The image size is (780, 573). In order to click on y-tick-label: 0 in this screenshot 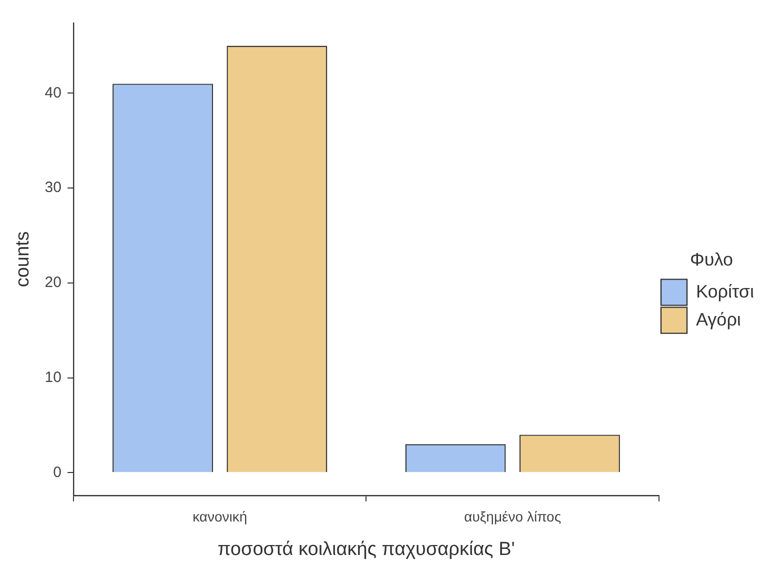, I will do `click(57, 472)`.